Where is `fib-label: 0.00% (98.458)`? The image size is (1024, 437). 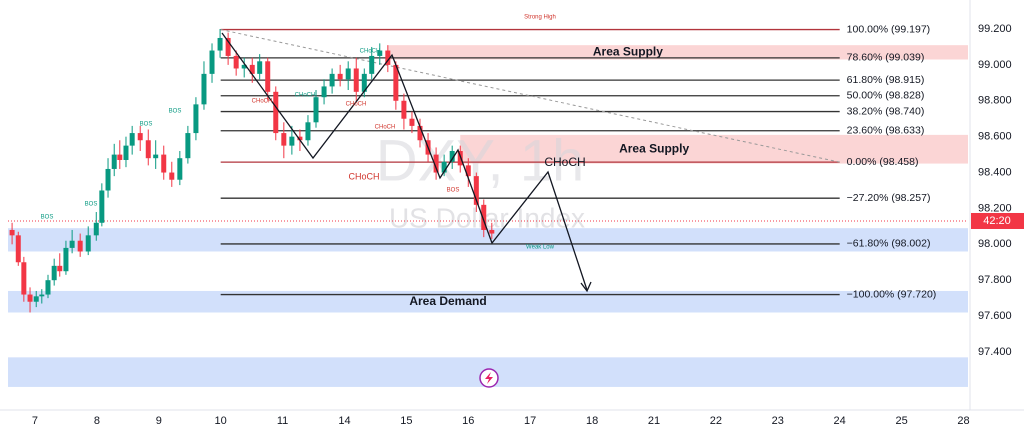 fib-label: 0.00% (98.458) is located at coordinates (883, 162).